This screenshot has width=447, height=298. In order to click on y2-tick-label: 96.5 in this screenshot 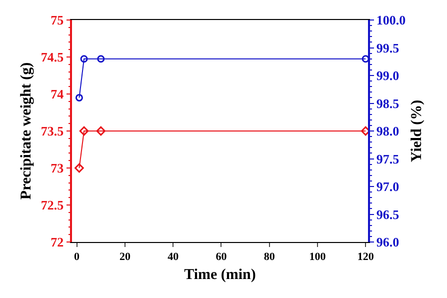, I will do `click(388, 214)`.